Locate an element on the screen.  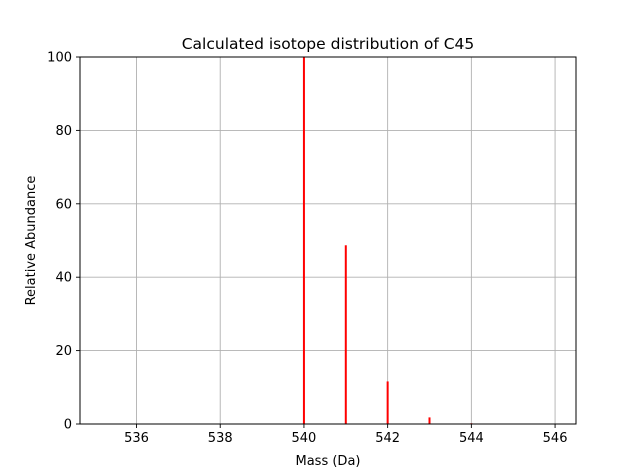
y-tick-label: 100 is located at coordinates (59, 58).